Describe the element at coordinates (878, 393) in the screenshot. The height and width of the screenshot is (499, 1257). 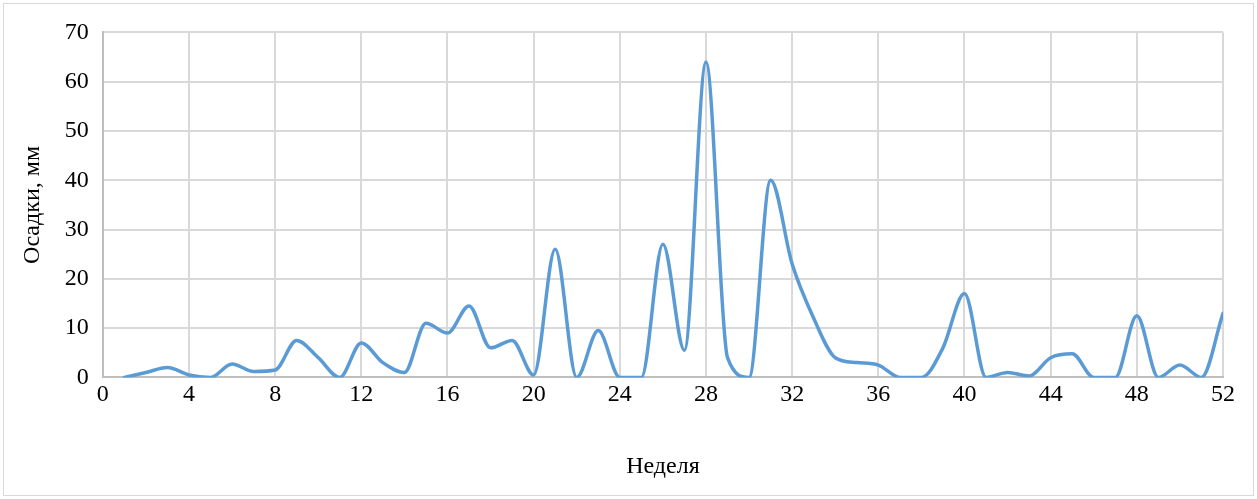
I see `x-tick-label: 36` at that location.